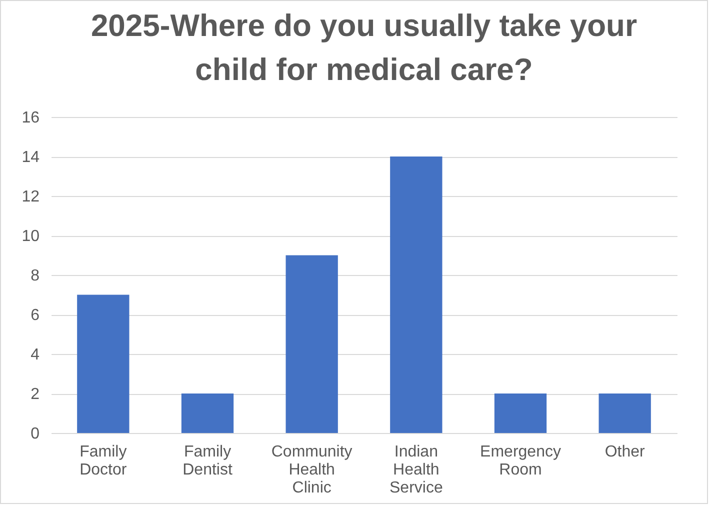  What do you see at coordinates (31, 197) in the screenshot?
I see `y-tick-label: 12` at bounding box center [31, 197].